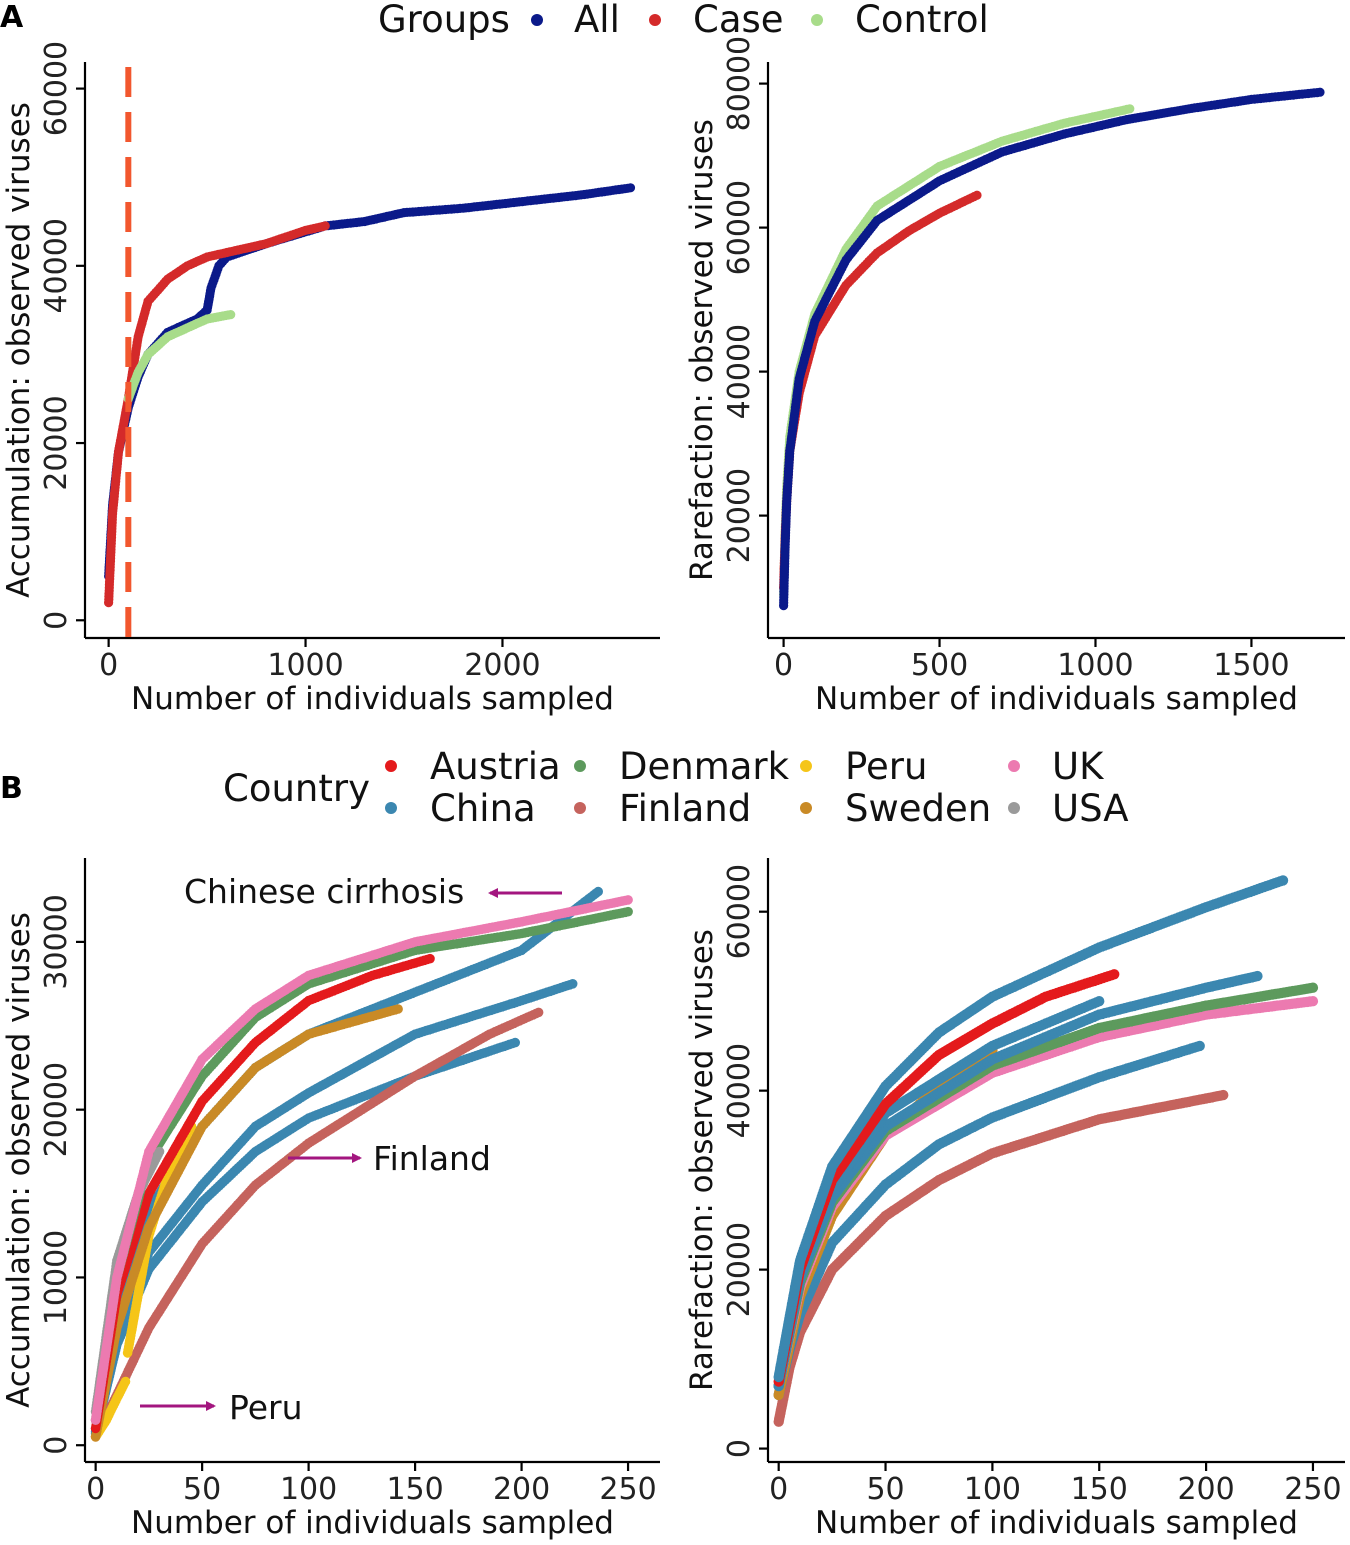 The image size is (1350, 1545). Describe the element at coordinates (1251, 665) in the screenshot. I see `x-tick-label: 1500` at that location.